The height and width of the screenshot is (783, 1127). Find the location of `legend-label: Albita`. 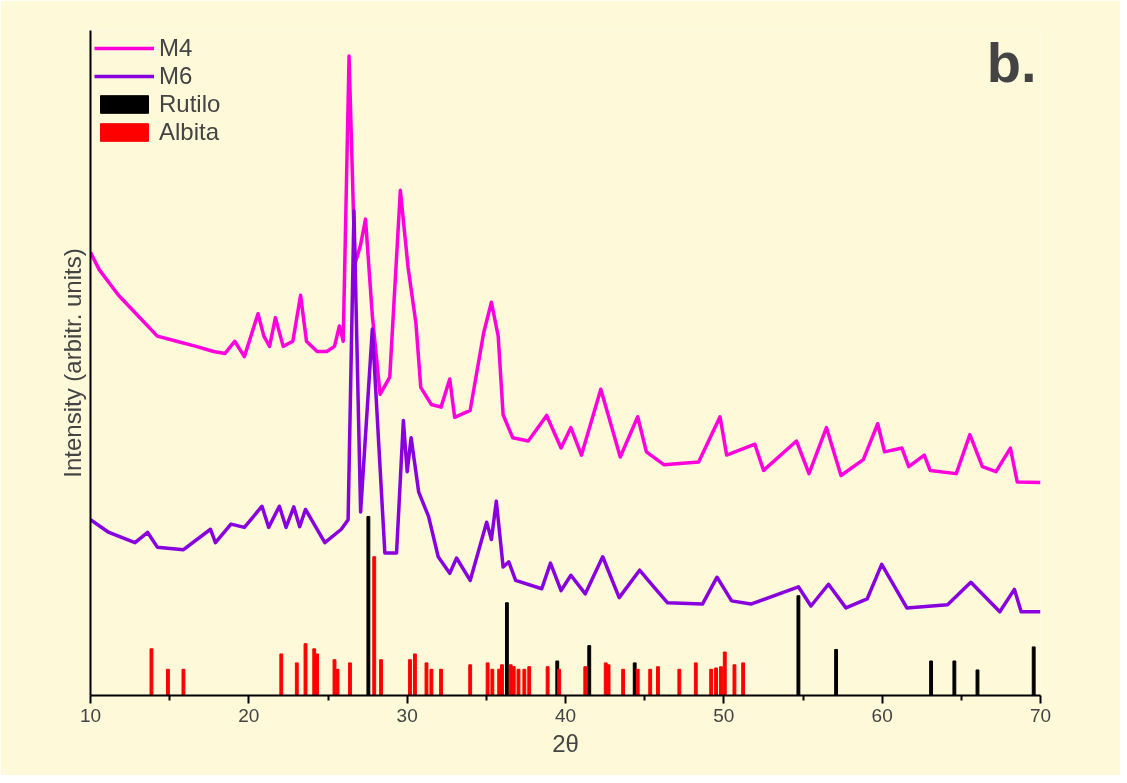

legend-label: Albita is located at coordinates (189, 132).